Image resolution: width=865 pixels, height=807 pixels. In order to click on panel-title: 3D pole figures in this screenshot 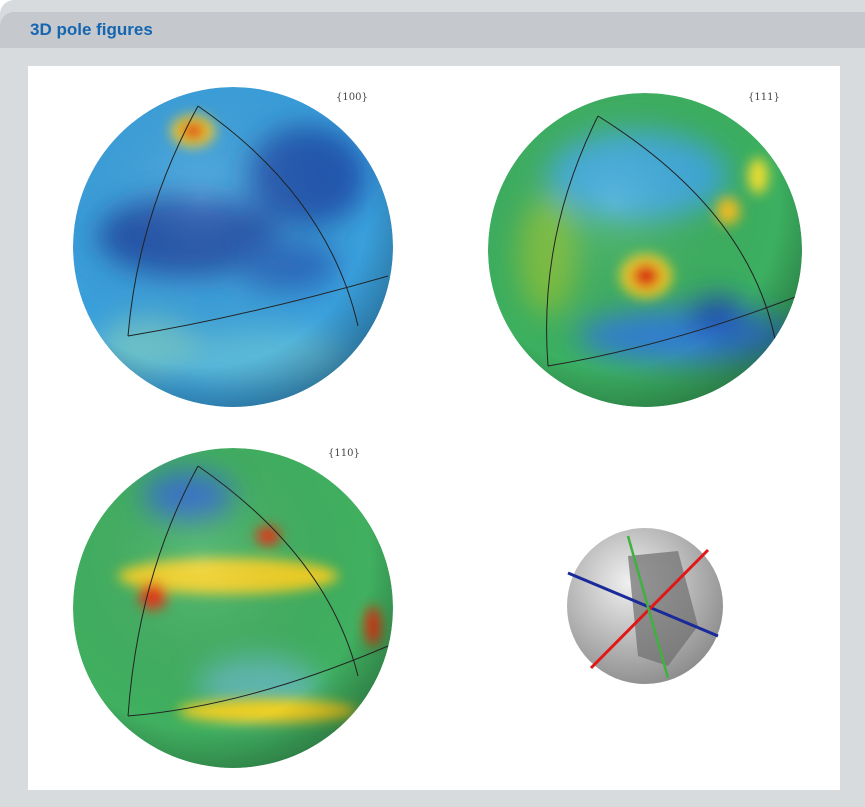, I will do `click(91, 29)`.